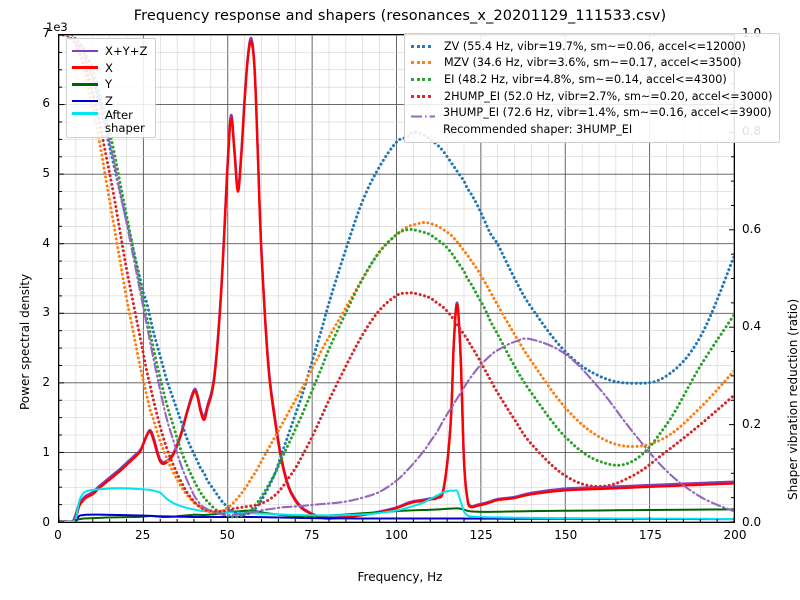  I want to click on legend-series-item-x-y-z: X+Y+Z, so click(109, 51).